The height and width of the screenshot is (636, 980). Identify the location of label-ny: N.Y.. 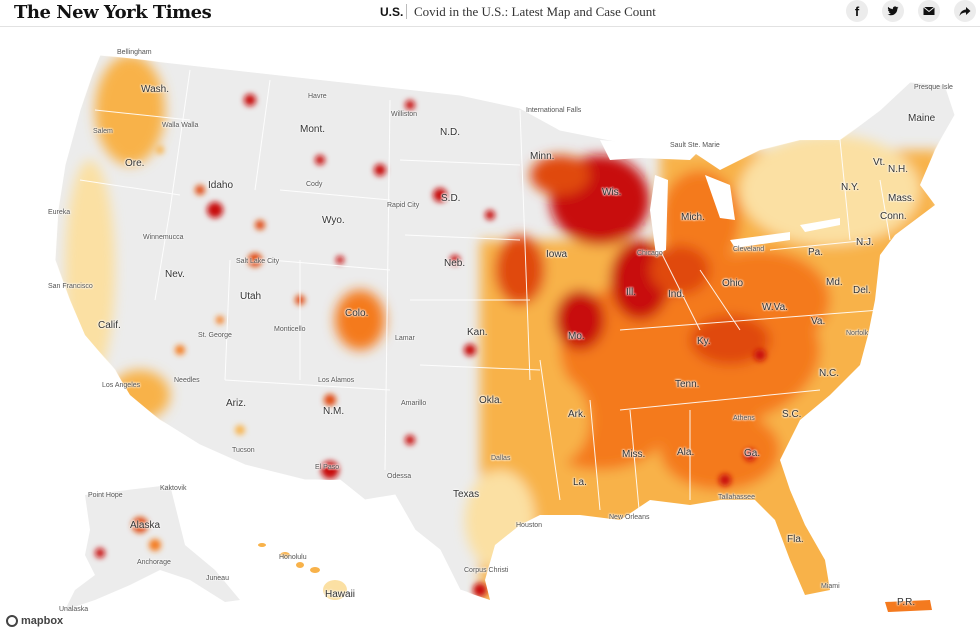
(850, 187).